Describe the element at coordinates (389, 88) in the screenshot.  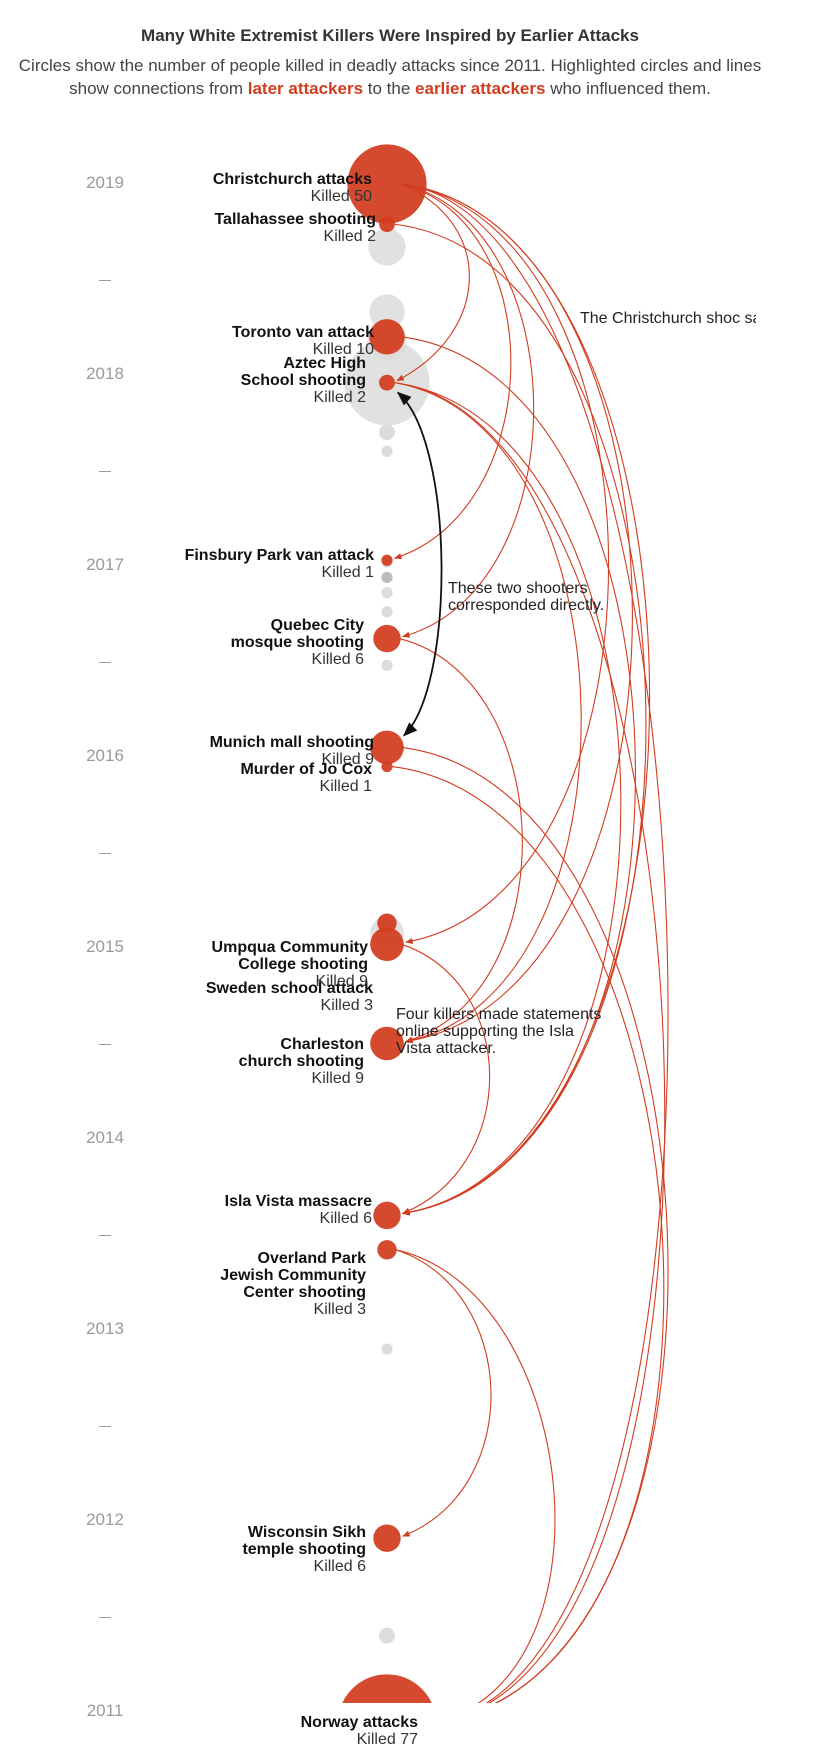
I see `subtitle-text-2: to the` at that location.